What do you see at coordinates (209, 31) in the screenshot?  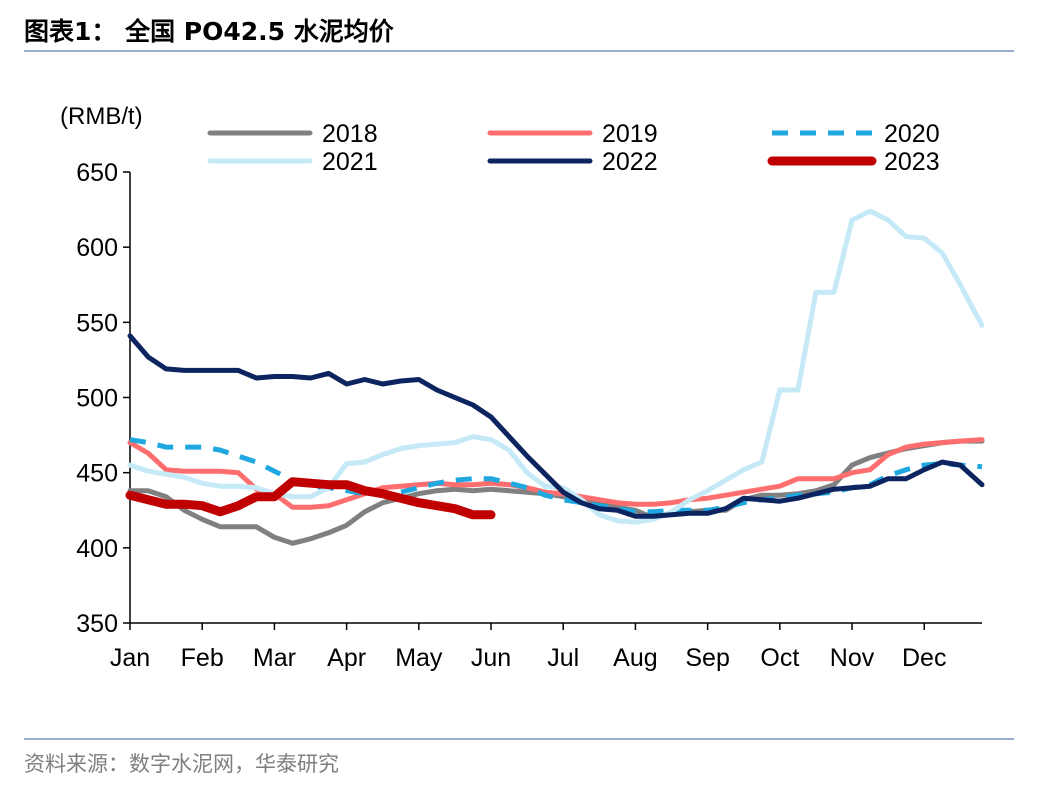 I see `figure-title-text: 图表1： 全国 PO42.5 水泥均价` at bounding box center [209, 31].